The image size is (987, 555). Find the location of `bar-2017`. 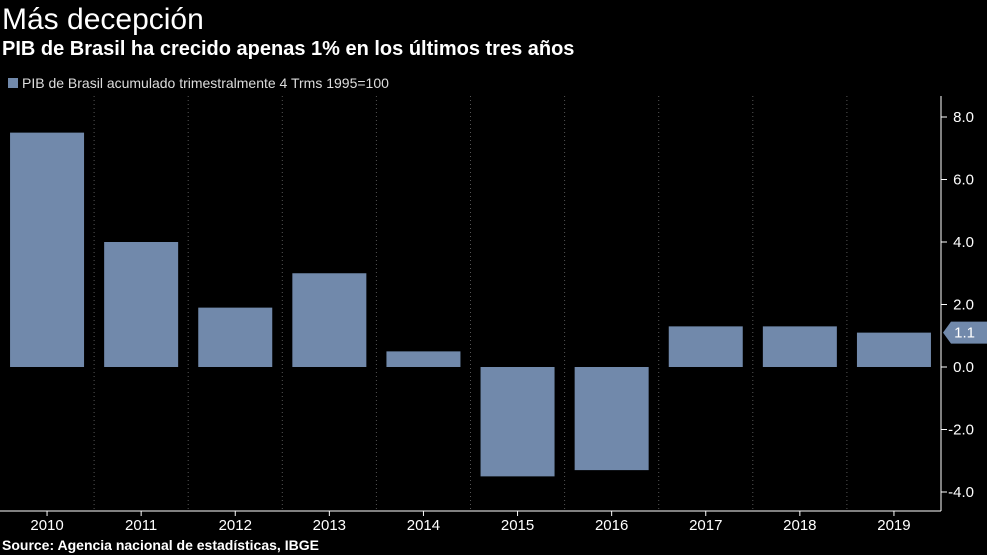

bar-2017 is located at coordinates (705, 346).